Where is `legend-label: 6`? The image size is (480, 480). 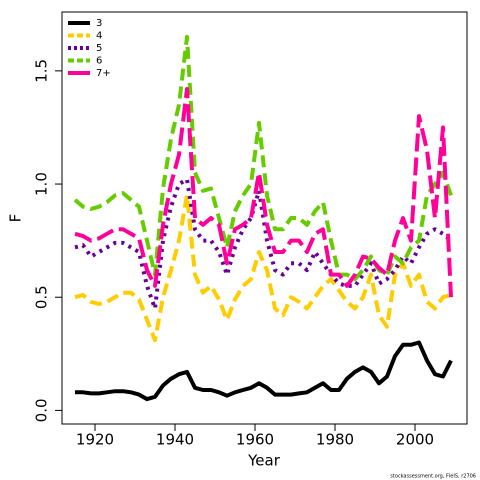
legend-label: 6 is located at coordinates (99, 61).